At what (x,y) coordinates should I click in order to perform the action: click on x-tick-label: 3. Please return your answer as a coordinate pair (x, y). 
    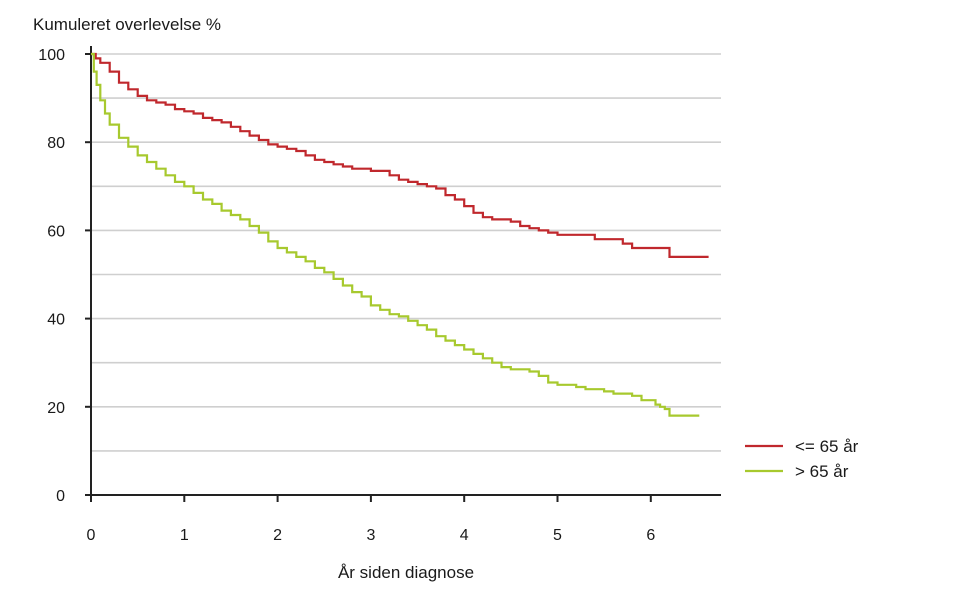
    Looking at the image, I should click on (370, 535).